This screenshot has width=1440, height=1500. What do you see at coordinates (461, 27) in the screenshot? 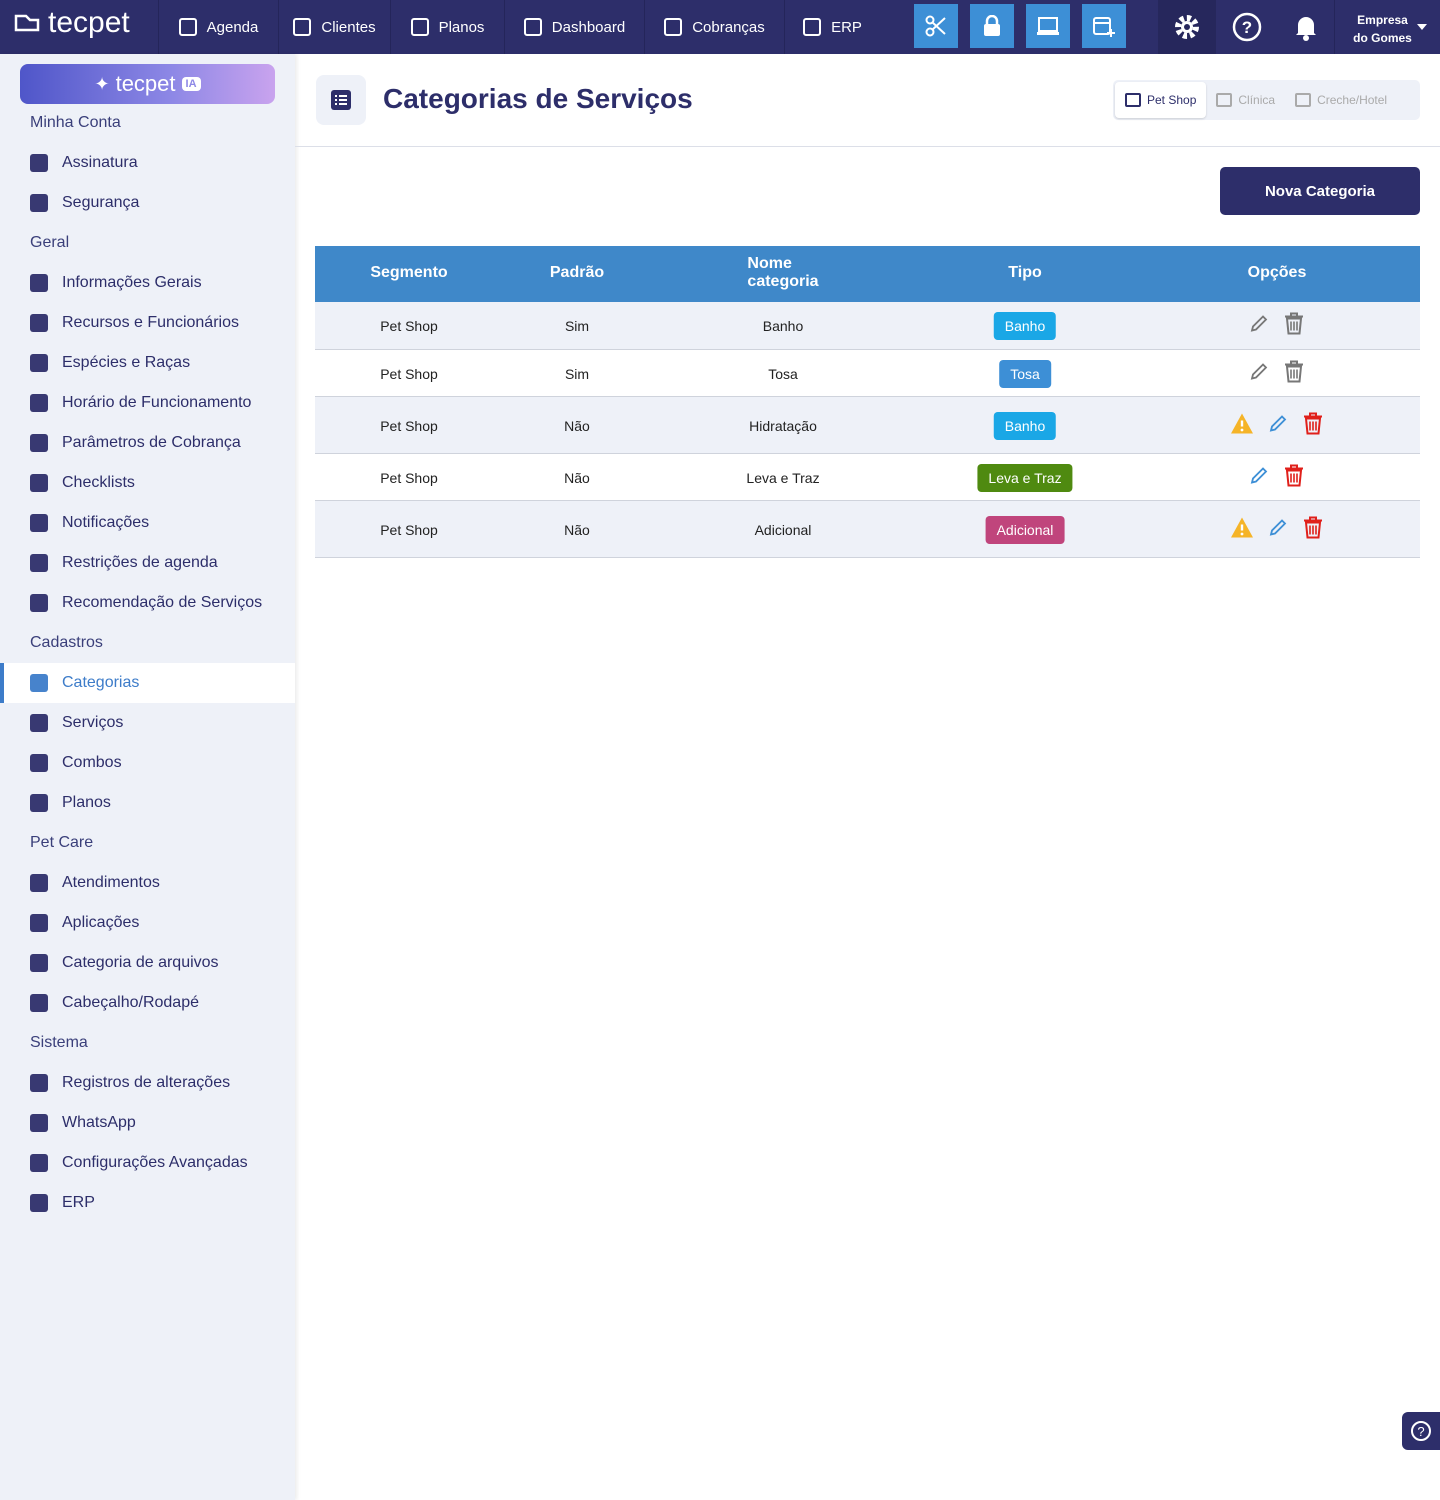
I see `nav-label: Planos` at bounding box center [461, 27].